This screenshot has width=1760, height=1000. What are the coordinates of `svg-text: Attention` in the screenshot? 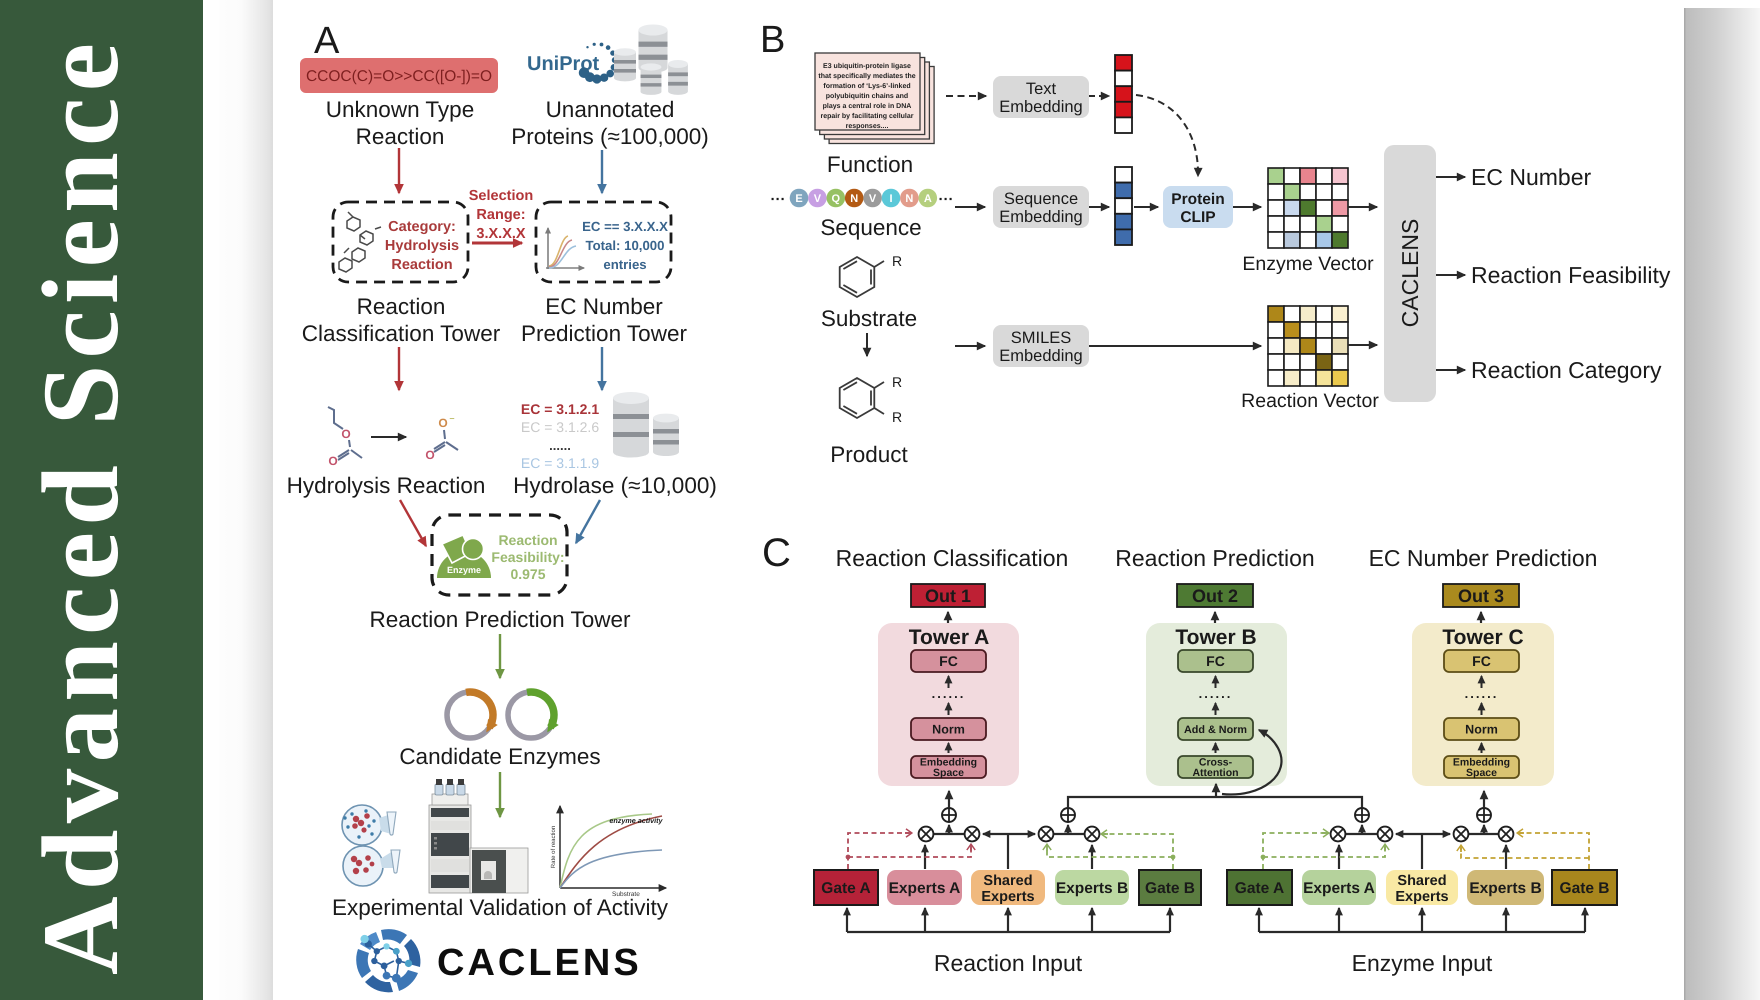 It's located at (1215, 773).